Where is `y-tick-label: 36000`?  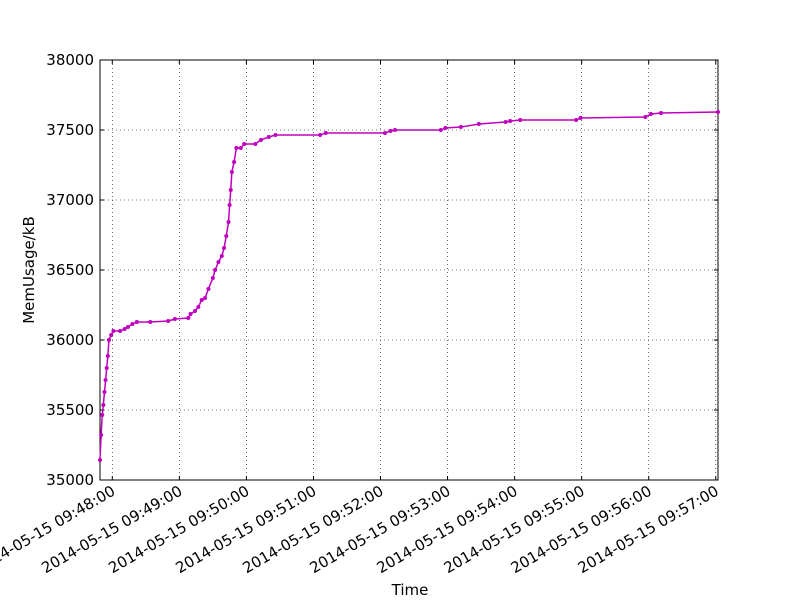 y-tick-label: 36000 is located at coordinates (70, 340).